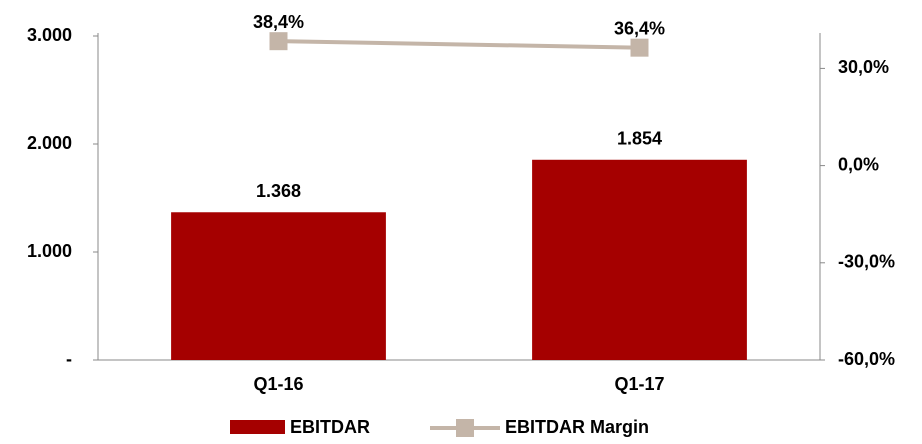 This screenshot has width=922, height=444. I want to click on x-tick-label: Q1-16, so click(278, 384).